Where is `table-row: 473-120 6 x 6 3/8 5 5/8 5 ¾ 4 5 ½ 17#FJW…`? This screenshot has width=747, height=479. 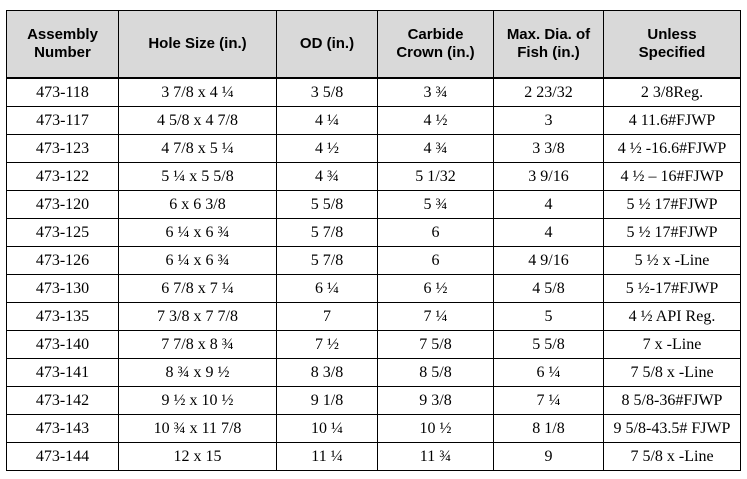 table-row: 473-120 6 x 6 3/8 5 5/8 5 ¾ 4 5 ½ 17#FJW… is located at coordinates (373, 204).